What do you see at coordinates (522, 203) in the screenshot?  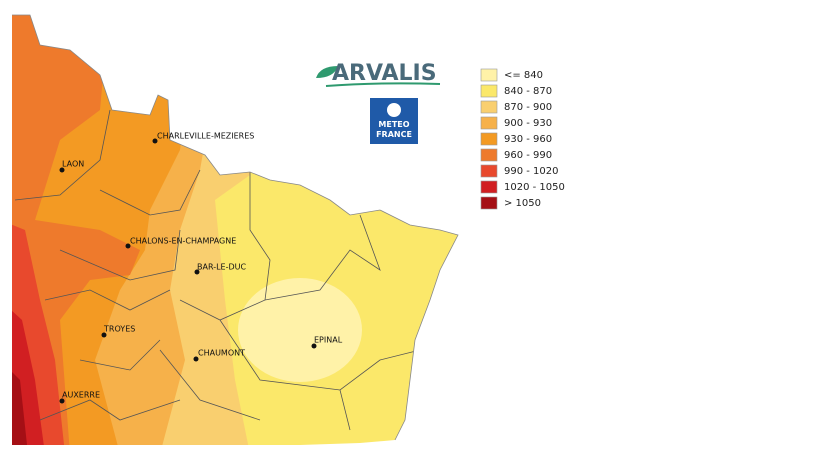 I see `legend-label: > 1050` at bounding box center [522, 203].